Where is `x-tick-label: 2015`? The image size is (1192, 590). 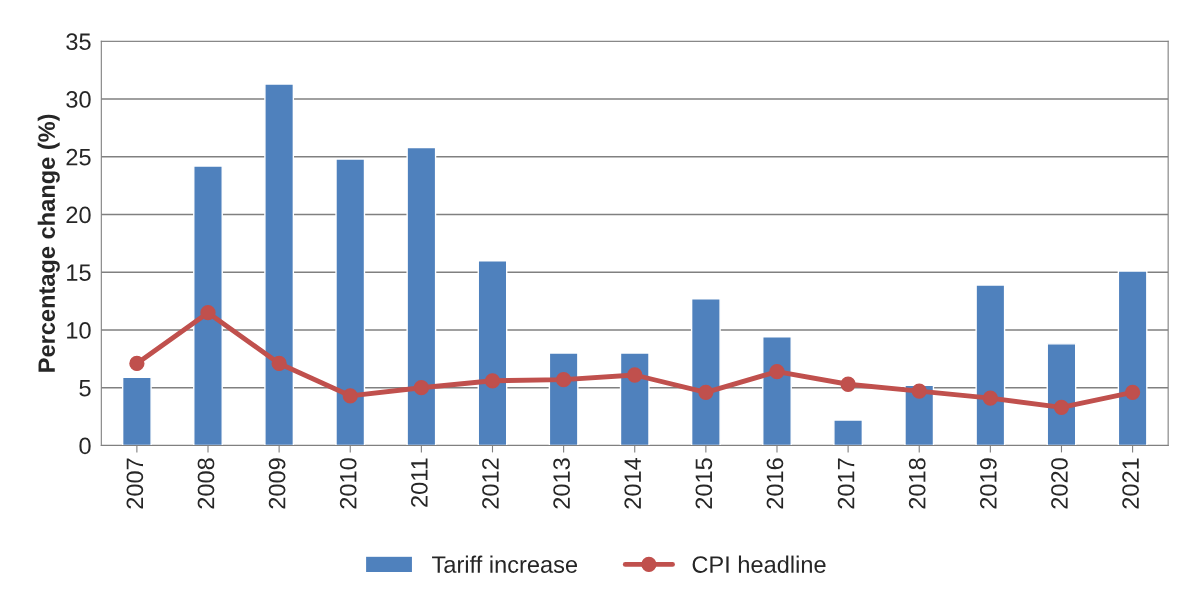 x-tick-label: 2015 is located at coordinates (704, 483).